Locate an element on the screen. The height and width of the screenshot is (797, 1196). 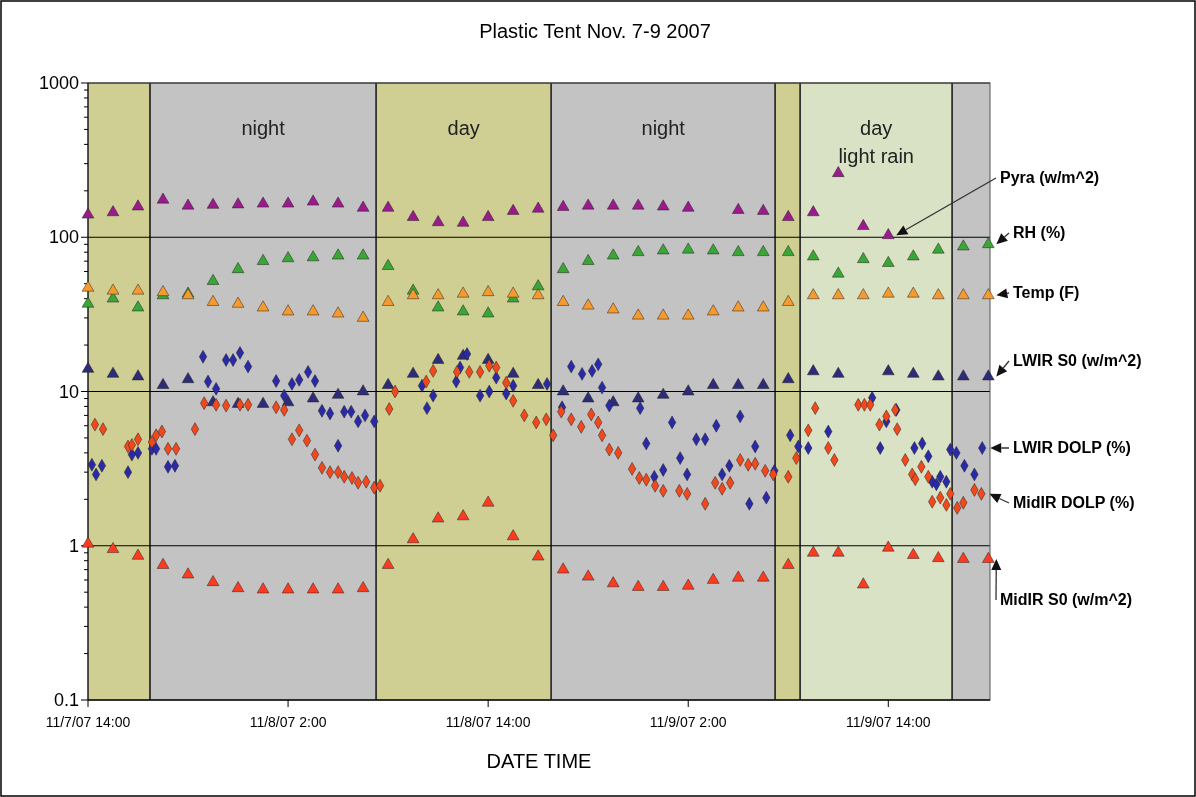
y-tick-label: 10 is located at coordinates (68, 391).